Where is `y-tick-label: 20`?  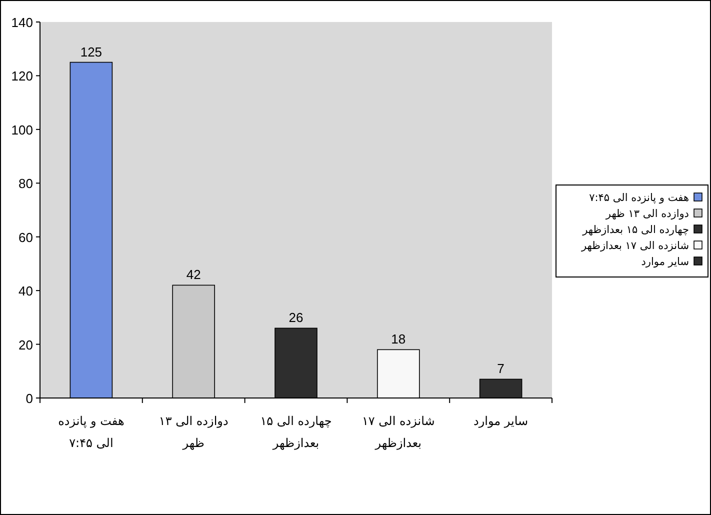
y-tick-label: 20 is located at coordinates (25, 344).